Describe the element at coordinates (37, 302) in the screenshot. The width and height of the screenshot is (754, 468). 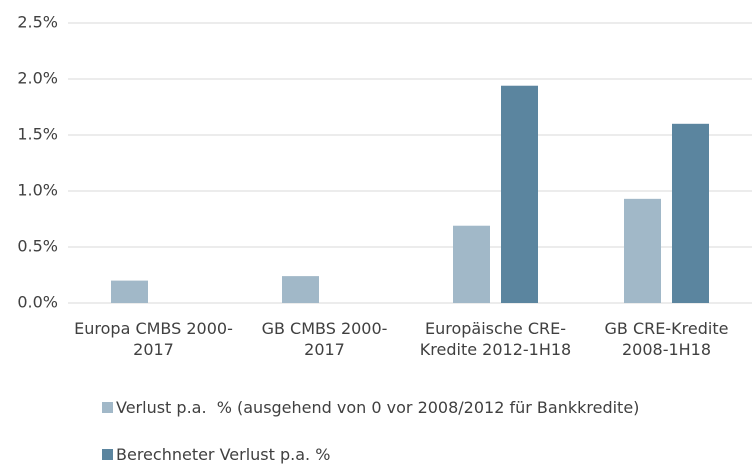
I see `y-tick-label: 0.0%` at that location.